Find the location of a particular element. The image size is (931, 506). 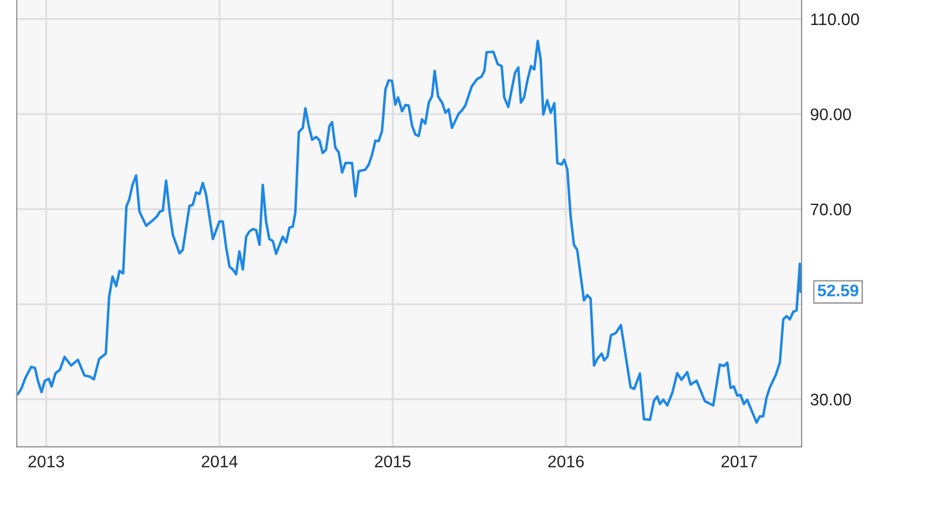

x-tick-label: 2015 is located at coordinates (393, 462).